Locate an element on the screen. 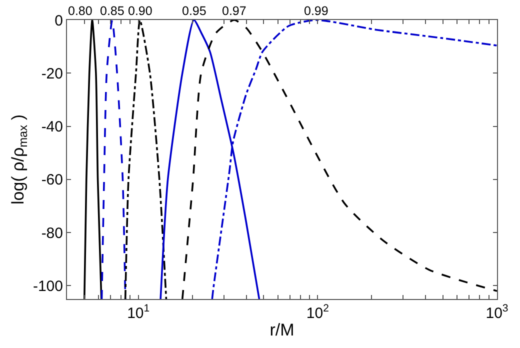  series-label: 0.90 is located at coordinates (140, 11).